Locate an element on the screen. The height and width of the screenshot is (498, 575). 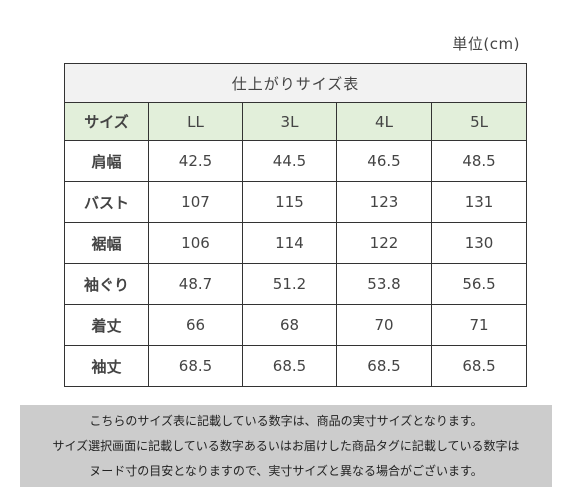
table-cell: 115 is located at coordinates (289, 202).